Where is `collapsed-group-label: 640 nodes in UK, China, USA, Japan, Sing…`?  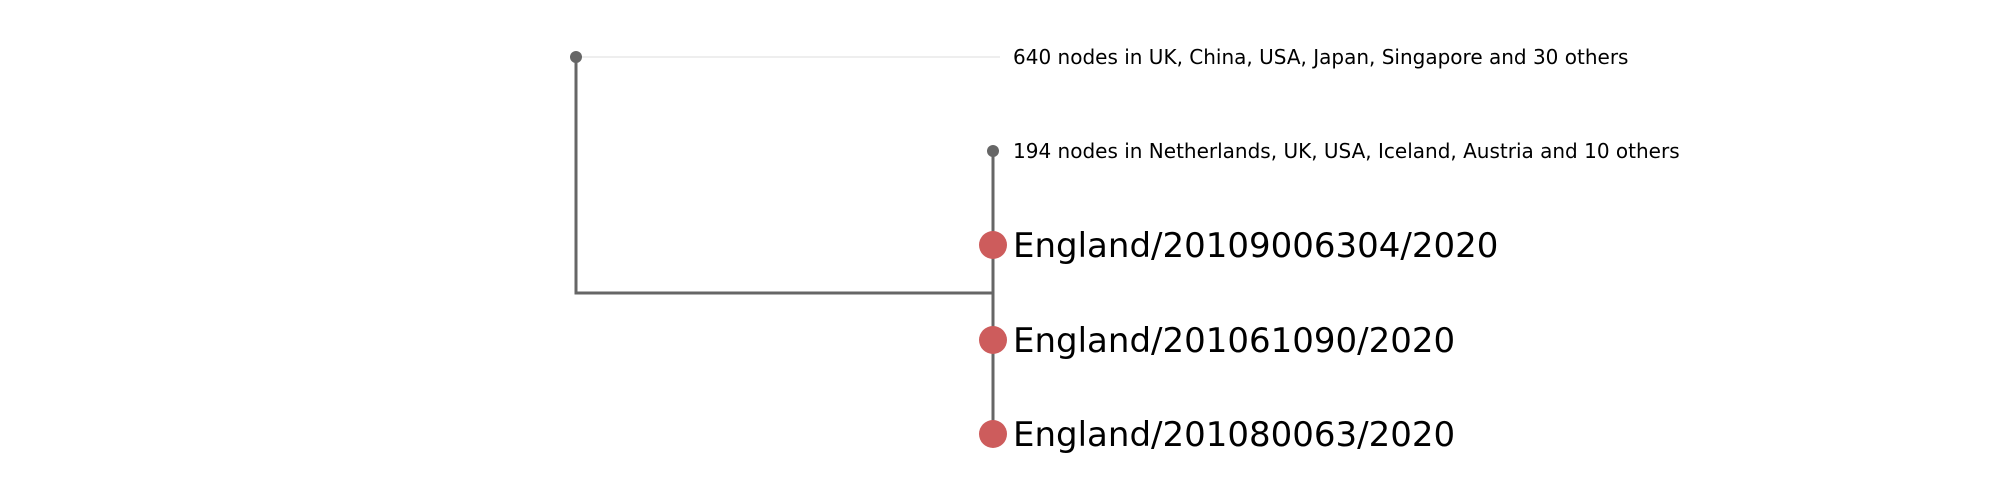 collapsed-group-label: 640 nodes in UK, China, USA, Japan, Sing… is located at coordinates (1320, 57).